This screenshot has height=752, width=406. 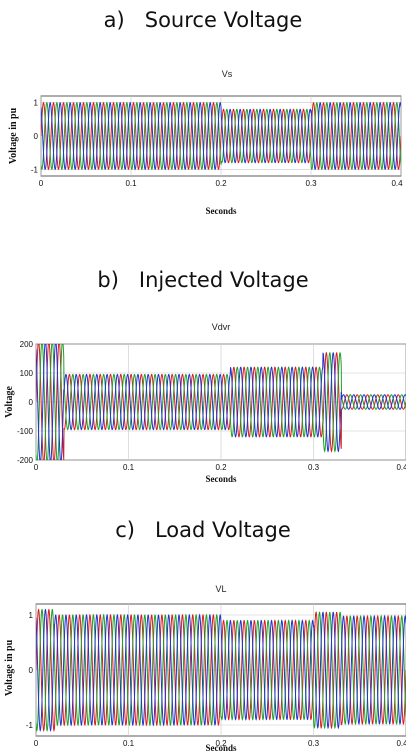 I want to click on y-tick-label: -200, so click(x=25, y=460).